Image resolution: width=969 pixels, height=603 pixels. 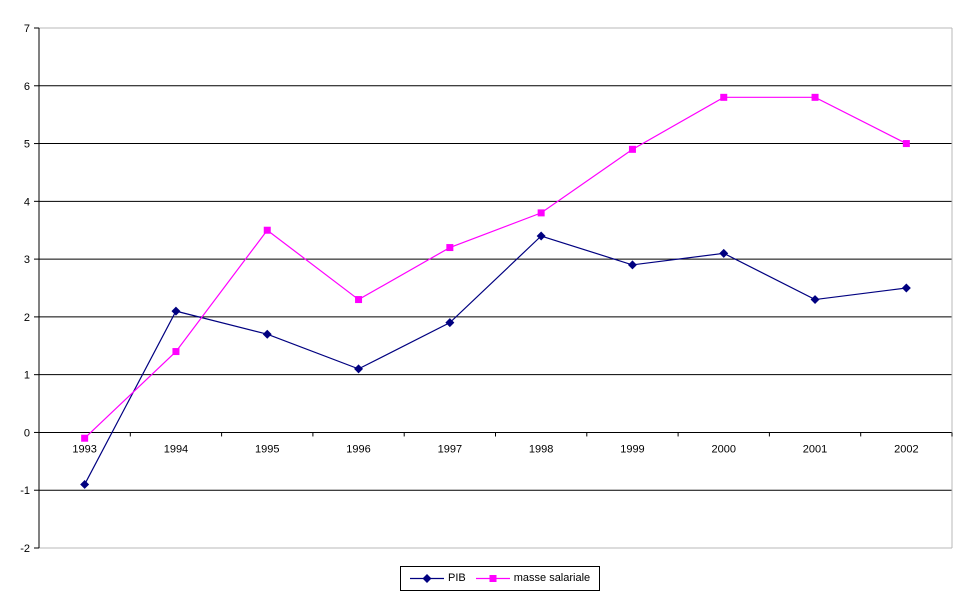 What do you see at coordinates (815, 449) in the screenshot?
I see `x-axis-tick-label: 2001` at bounding box center [815, 449].